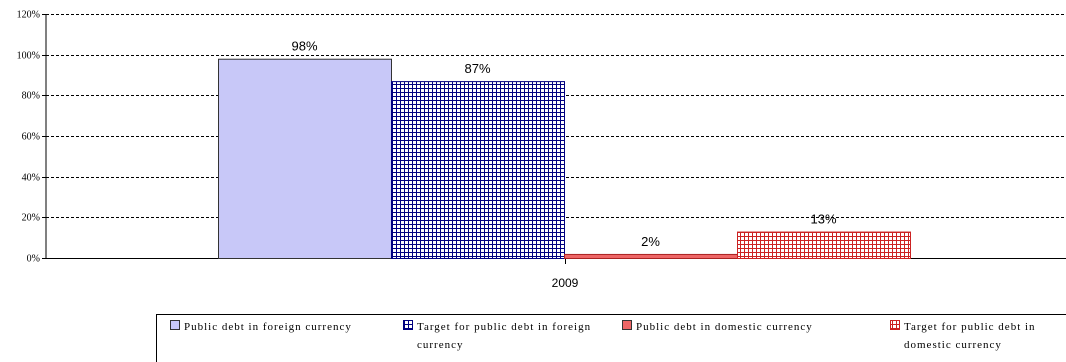  I want to click on y-tick-label: 80%, so click(31, 96).